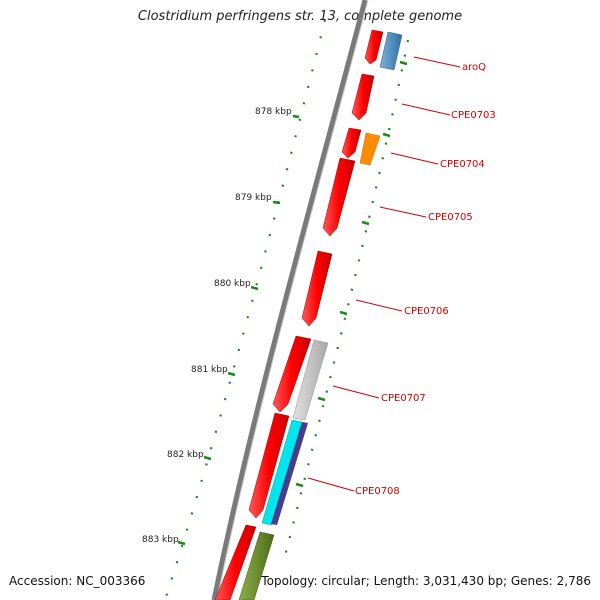 This screenshot has width=600, height=600. What do you see at coordinates (238, 330) in the screenshot?
I see `inner-major-ticks` at bounding box center [238, 330].